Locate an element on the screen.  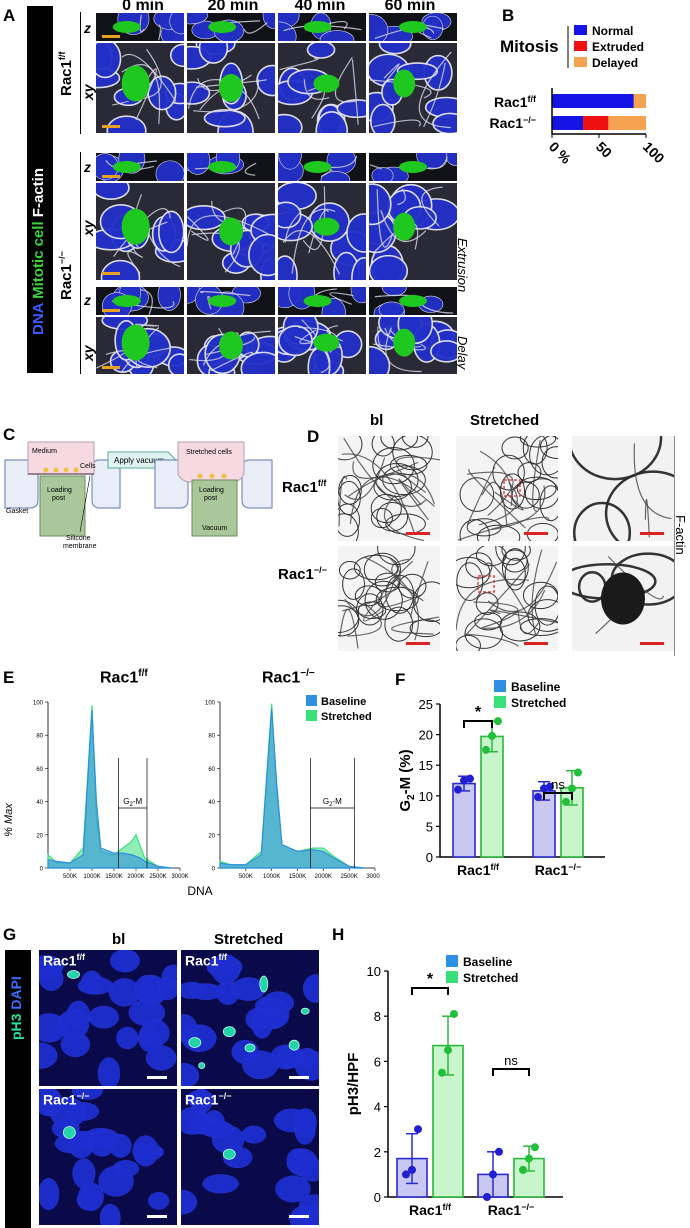
f-ytick-0: 0 is located at coordinates (429, 857).